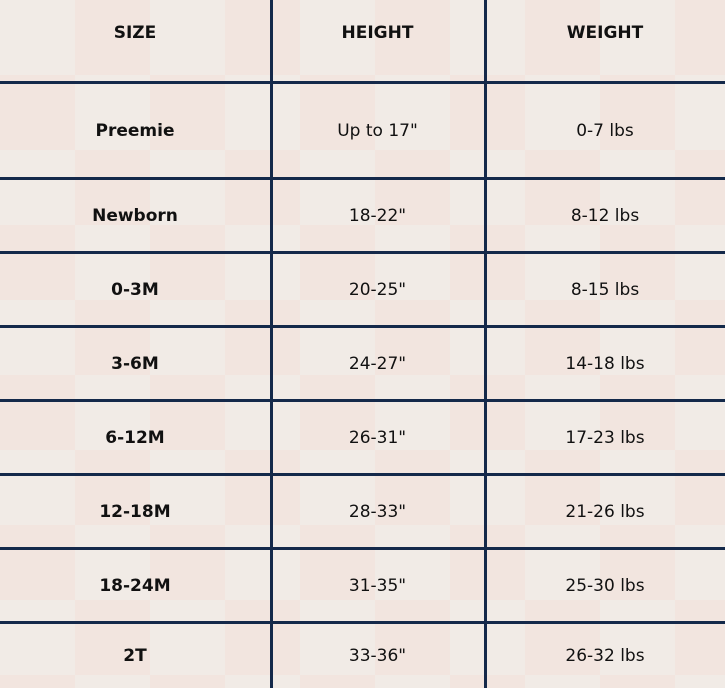  What do you see at coordinates (135, 289) in the screenshot?
I see `cell-size: 0-3M` at bounding box center [135, 289].